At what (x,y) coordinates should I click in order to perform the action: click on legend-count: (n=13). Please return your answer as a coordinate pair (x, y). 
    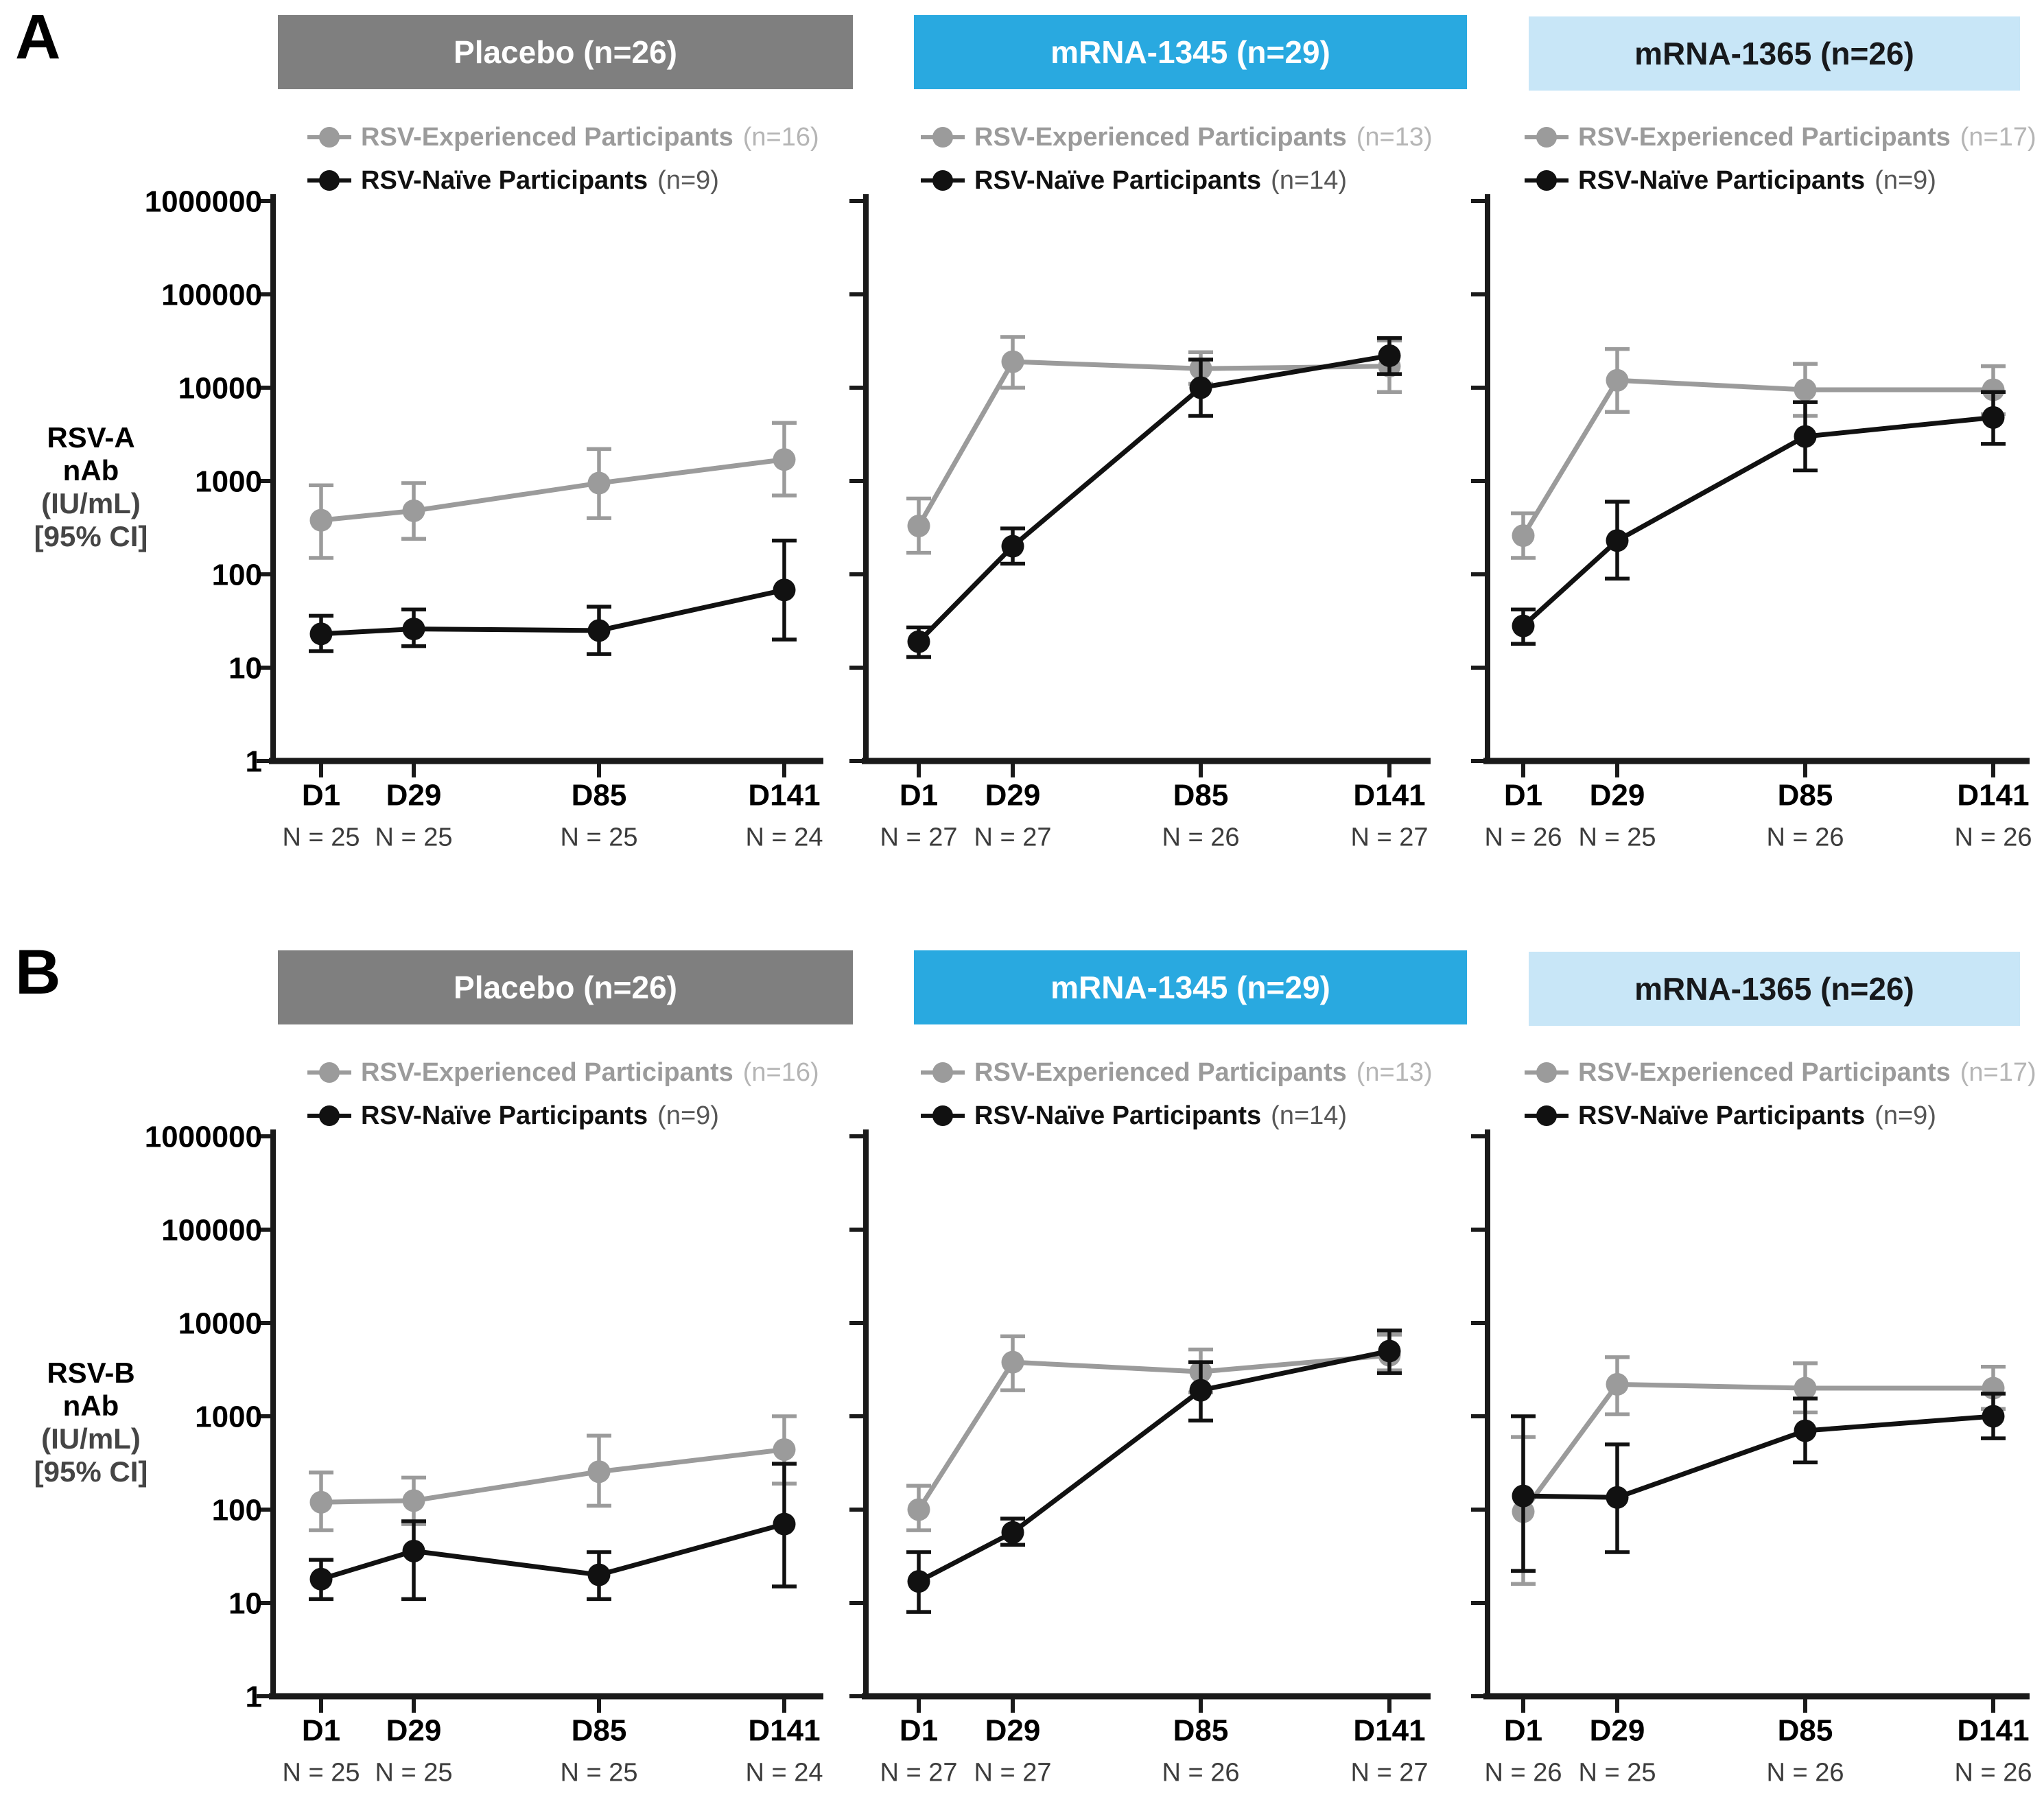
    Looking at the image, I should click on (1394, 1072).